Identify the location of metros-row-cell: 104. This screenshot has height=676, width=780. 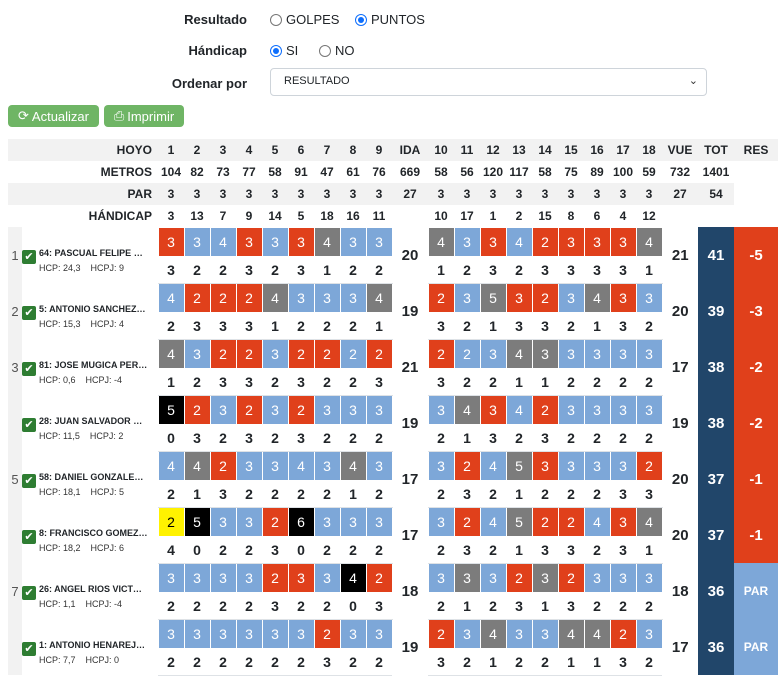
(171, 172).